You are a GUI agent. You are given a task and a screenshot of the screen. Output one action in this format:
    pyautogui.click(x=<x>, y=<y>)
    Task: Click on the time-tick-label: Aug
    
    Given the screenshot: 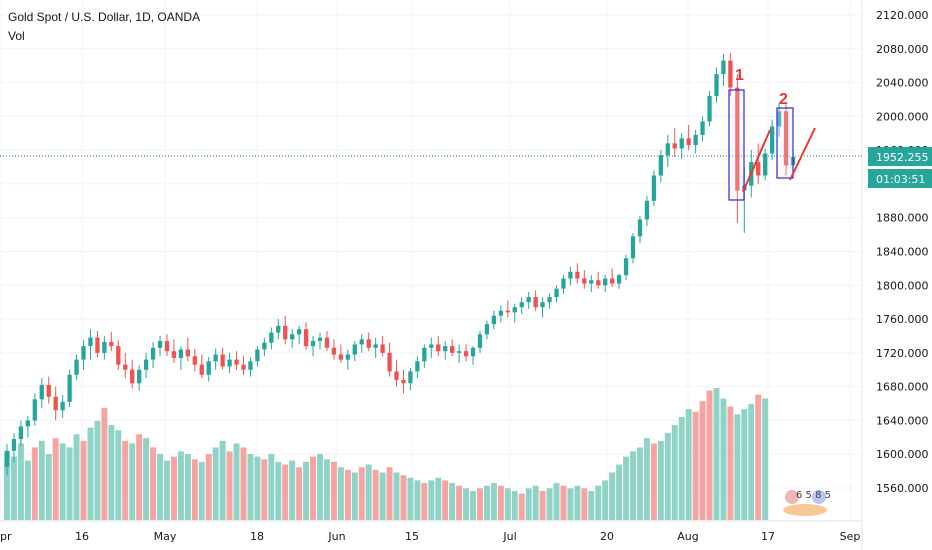 What is the action you would take?
    pyautogui.click(x=687, y=536)
    